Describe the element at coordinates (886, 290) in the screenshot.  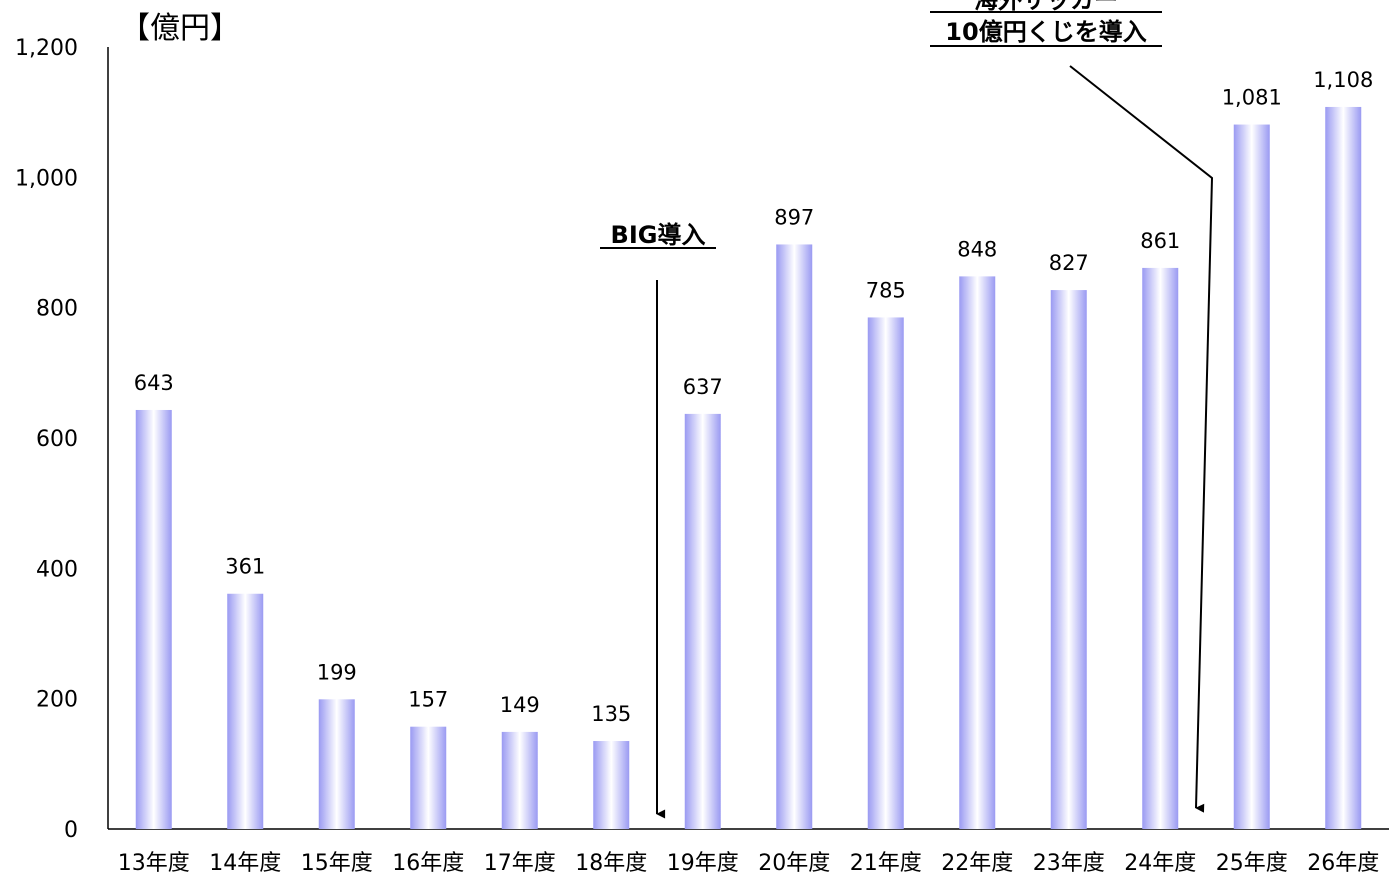
I see `bar-value-label: 785` at that location.